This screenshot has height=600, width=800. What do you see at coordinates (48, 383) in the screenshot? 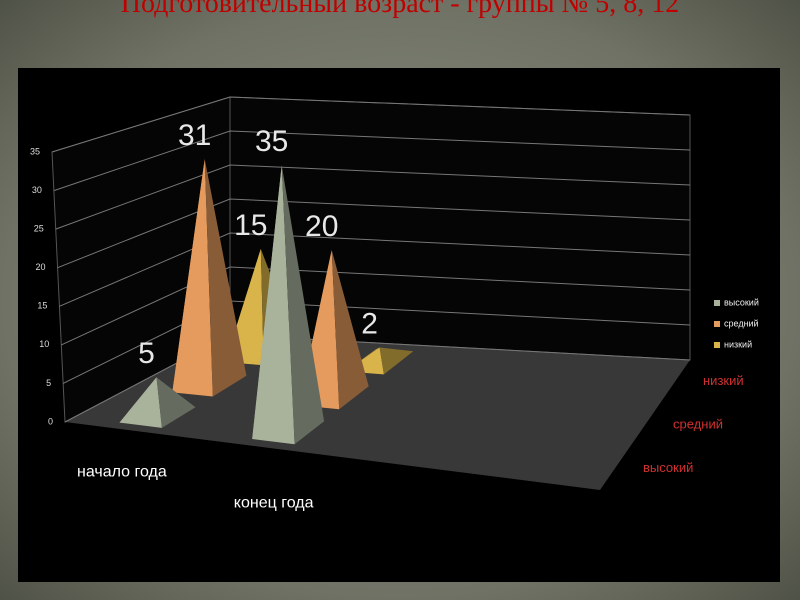
I see `y-tick-label: 5` at bounding box center [48, 383].